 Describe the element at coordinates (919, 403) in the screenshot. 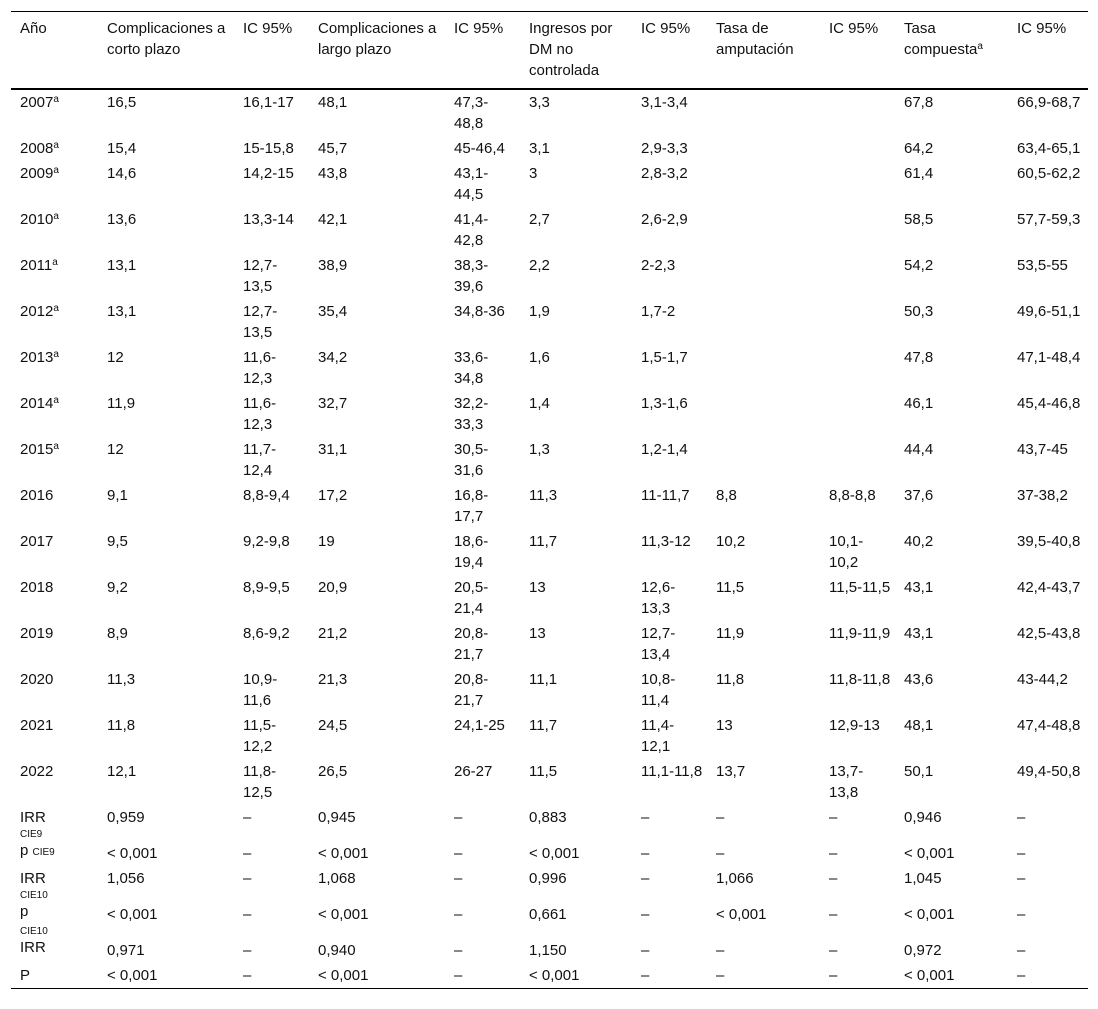

I see `table-cell: 46,1` at that location.